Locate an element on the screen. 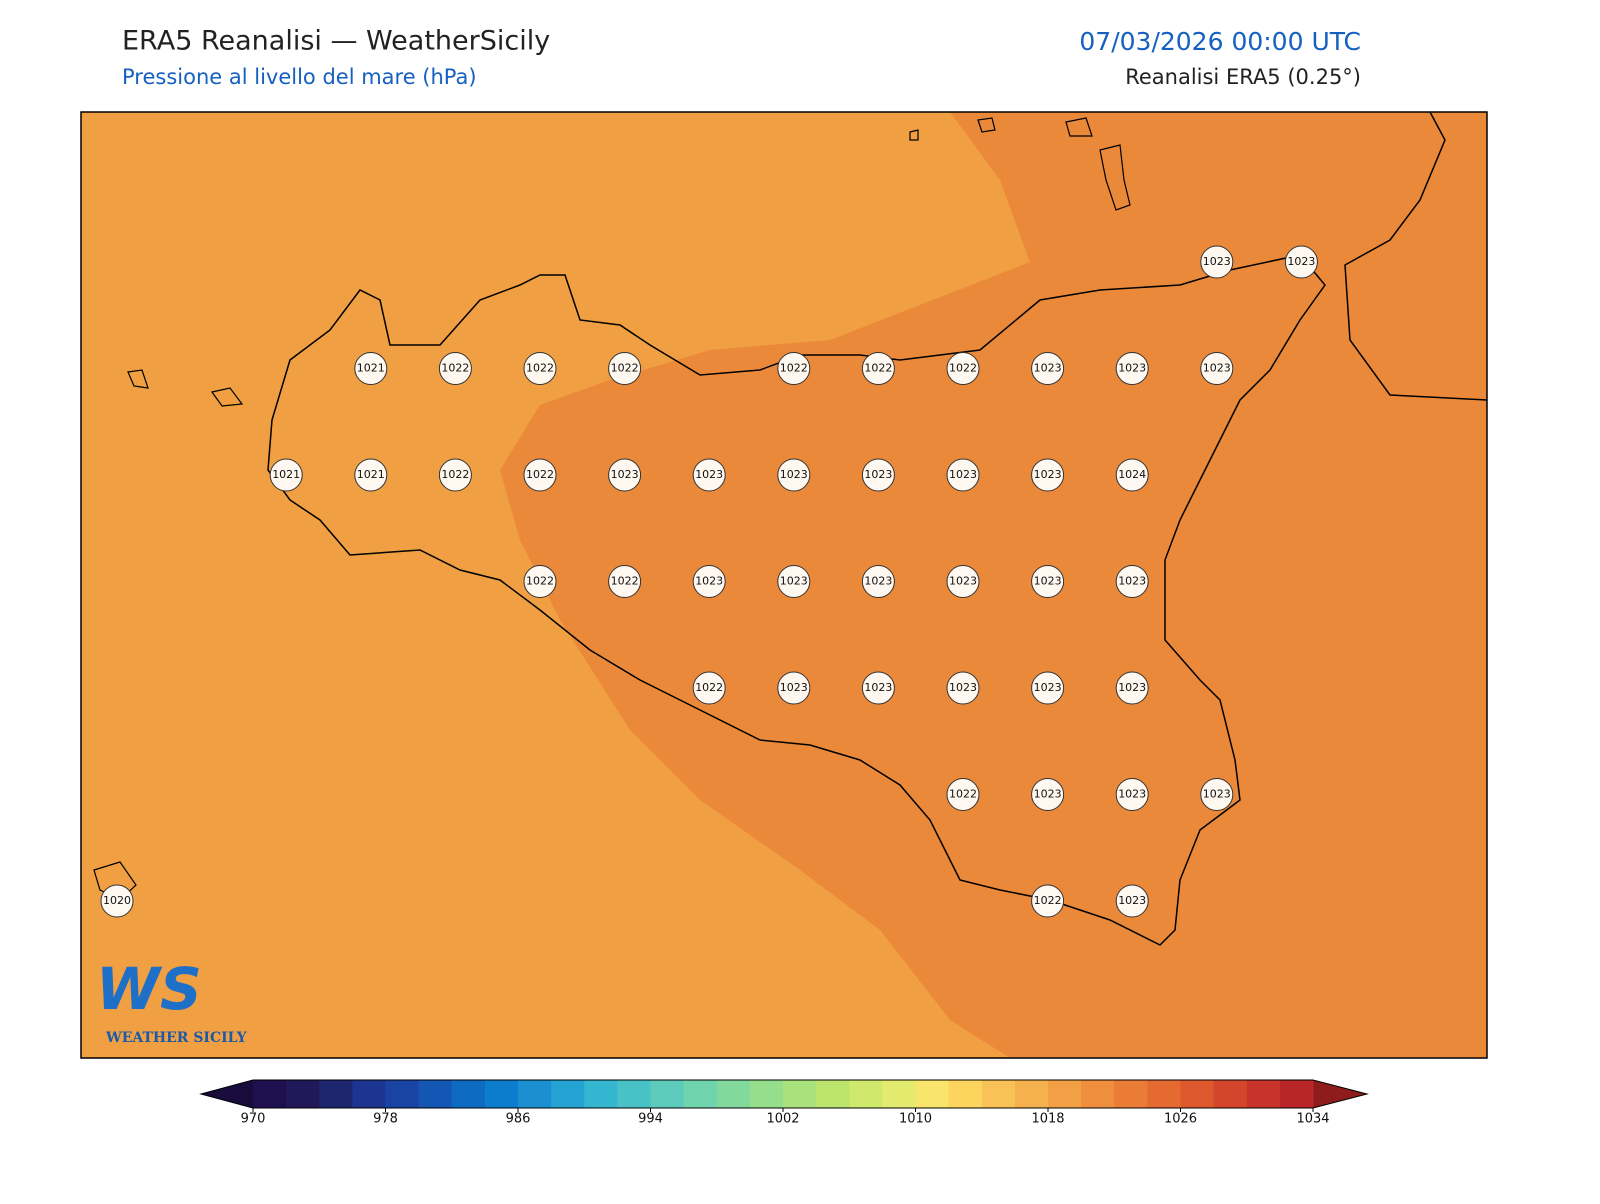 This screenshot has width=1600, height=1204. station-value: 1021 is located at coordinates (371, 368).